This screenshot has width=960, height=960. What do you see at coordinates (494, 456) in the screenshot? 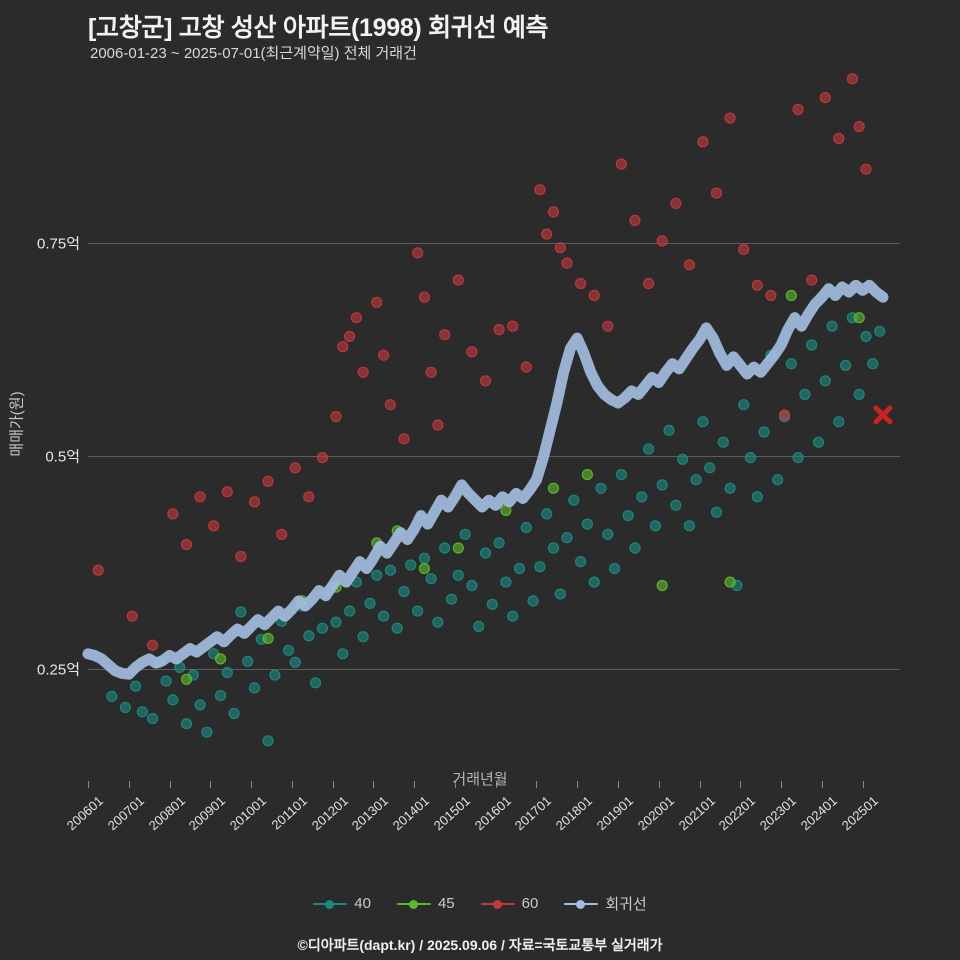
I see `gridline` at bounding box center [494, 456].